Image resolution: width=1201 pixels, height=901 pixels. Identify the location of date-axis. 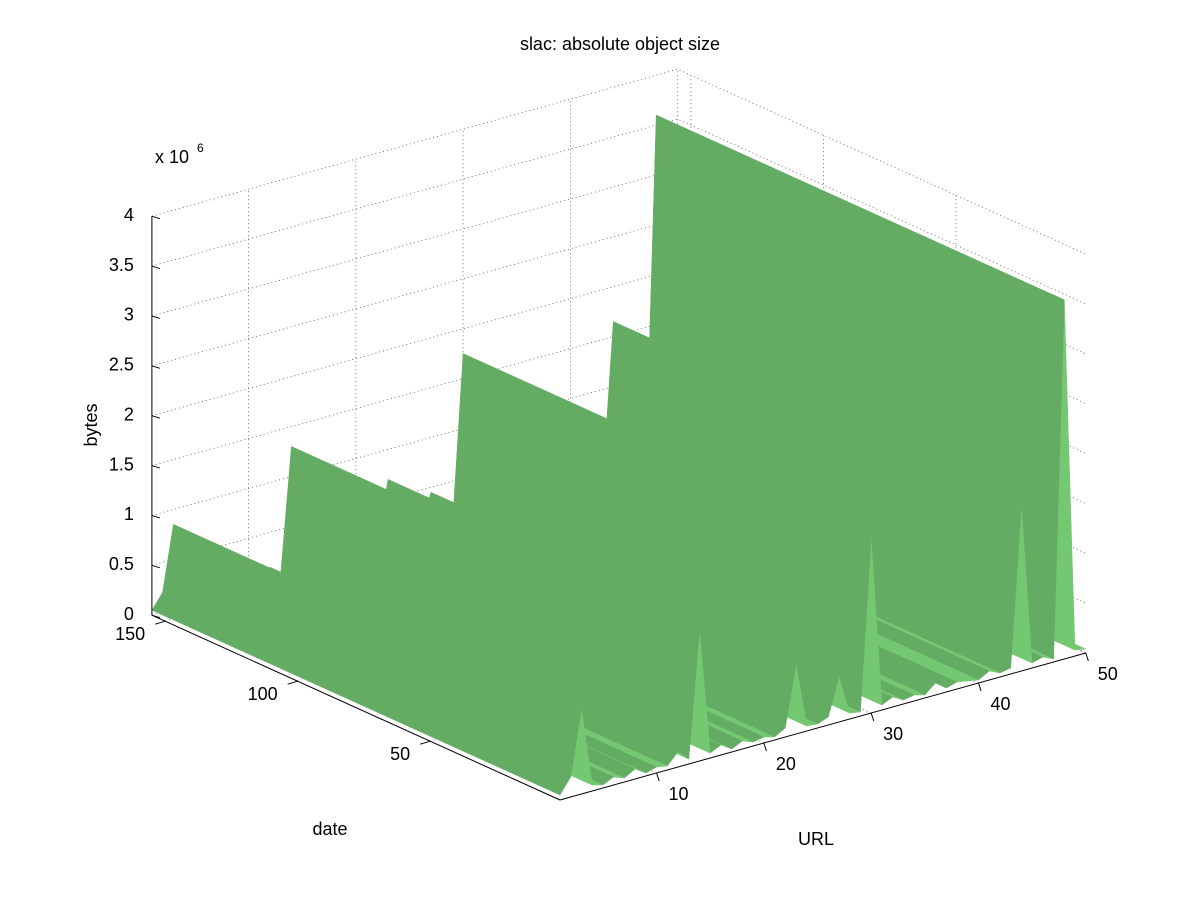
(356, 707).